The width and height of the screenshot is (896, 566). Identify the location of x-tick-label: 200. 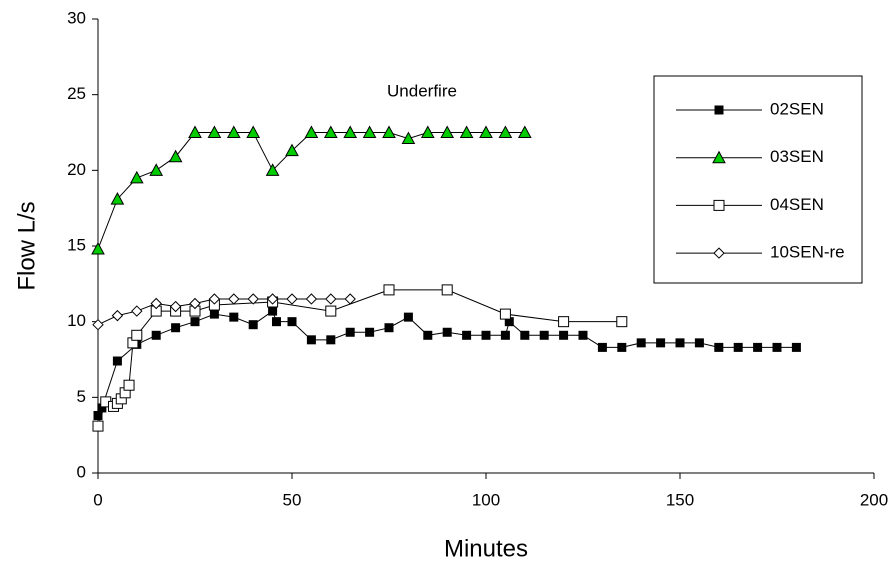
(874, 499).